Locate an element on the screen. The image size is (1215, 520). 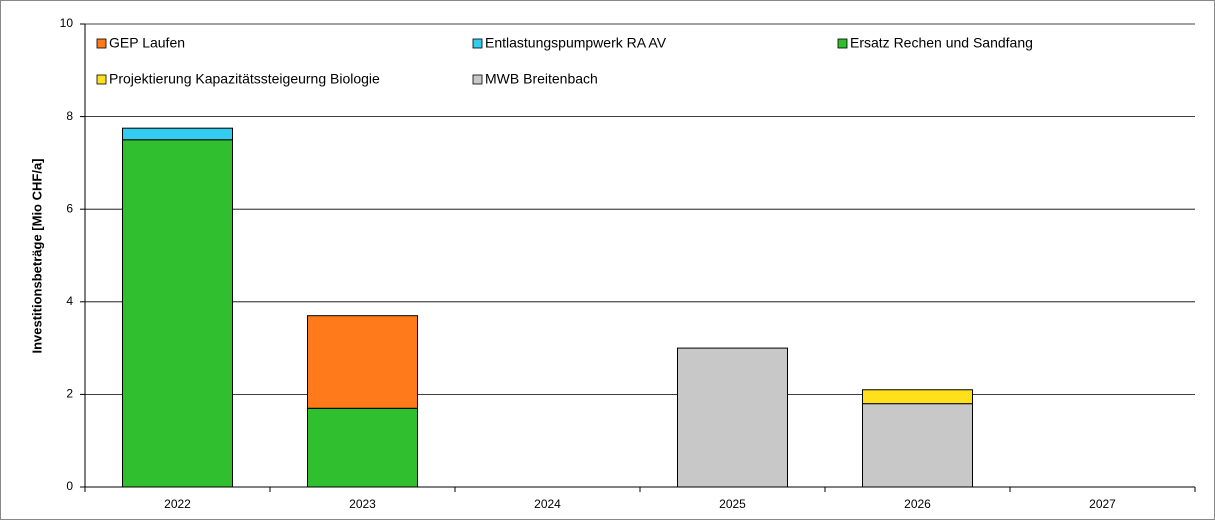
y-tick-label: 6 is located at coordinates (69, 208).